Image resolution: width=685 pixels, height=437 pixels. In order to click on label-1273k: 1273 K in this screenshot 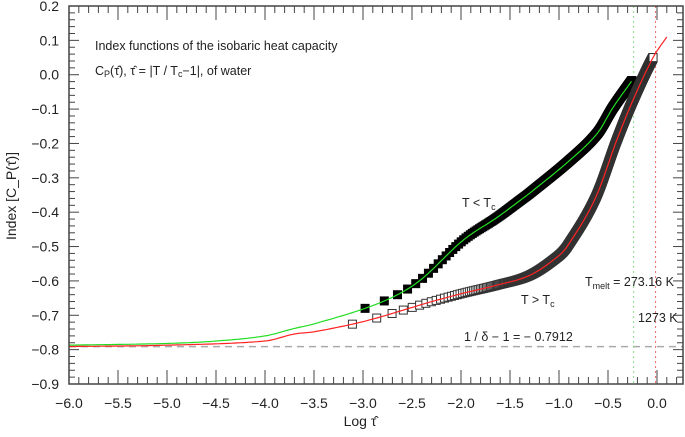, I will do `click(658, 318)`.